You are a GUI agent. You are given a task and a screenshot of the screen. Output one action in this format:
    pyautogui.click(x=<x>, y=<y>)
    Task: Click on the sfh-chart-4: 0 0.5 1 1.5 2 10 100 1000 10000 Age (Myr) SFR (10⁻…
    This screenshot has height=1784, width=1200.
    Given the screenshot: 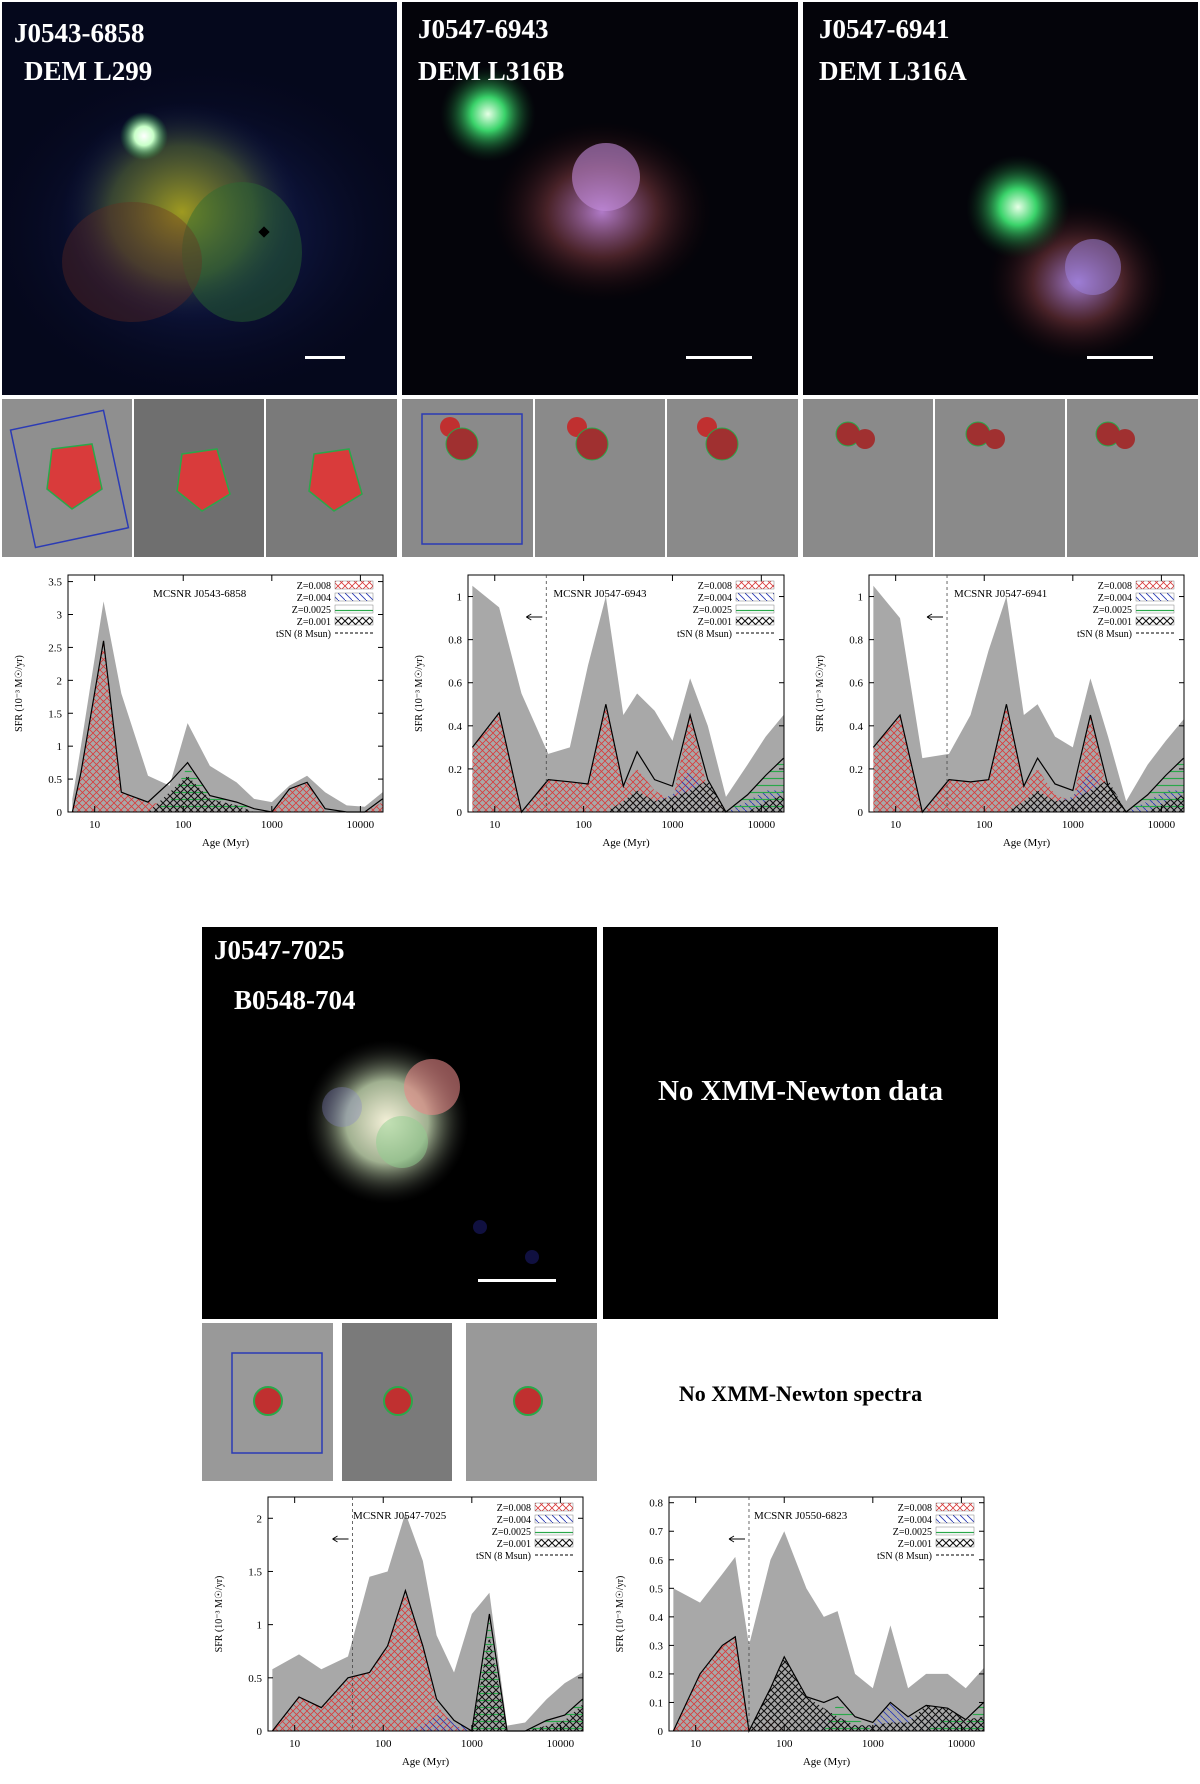 What is the action you would take?
    pyautogui.click(x=399, y=1633)
    